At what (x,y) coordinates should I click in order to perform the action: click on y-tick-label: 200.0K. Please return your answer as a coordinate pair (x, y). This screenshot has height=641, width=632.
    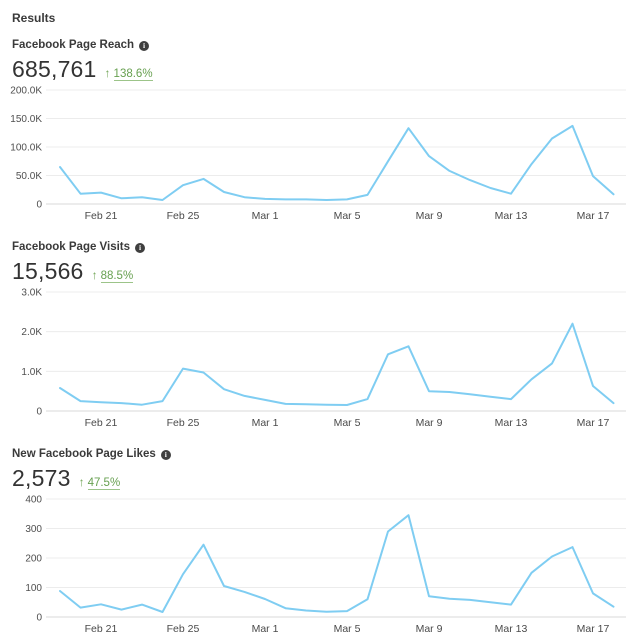
    Looking at the image, I should click on (26, 91).